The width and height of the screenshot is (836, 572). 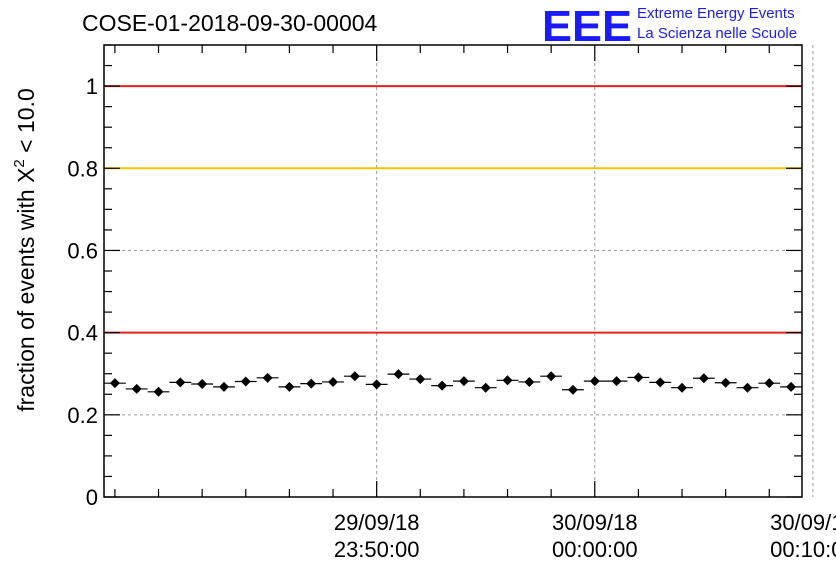 What do you see at coordinates (26, 123) in the screenshot?
I see `y-axis-label-suffix: < 10.0` at bounding box center [26, 123].